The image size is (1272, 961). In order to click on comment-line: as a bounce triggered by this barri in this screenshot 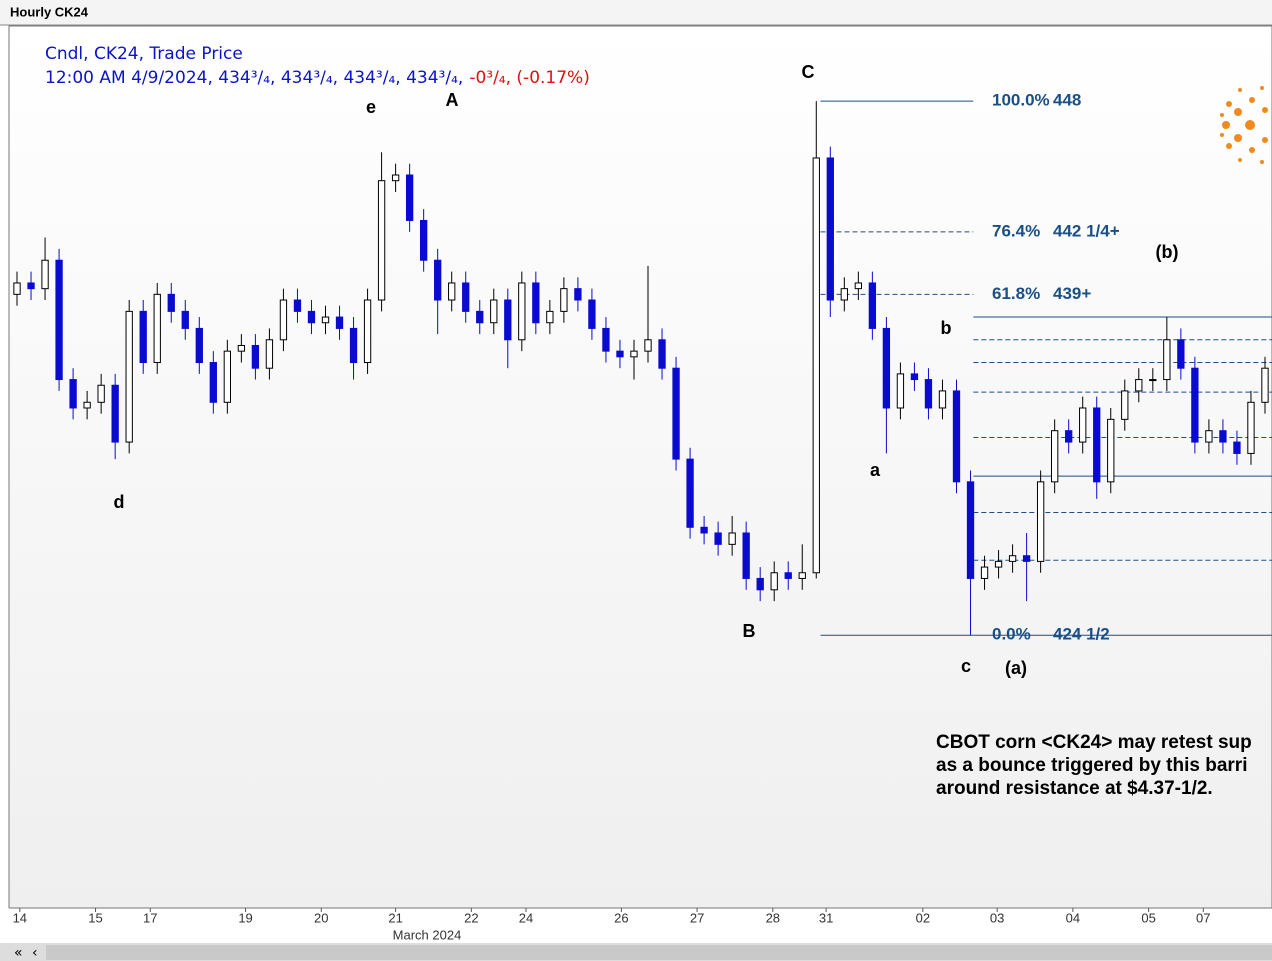, I will do `click(1091, 765)`.